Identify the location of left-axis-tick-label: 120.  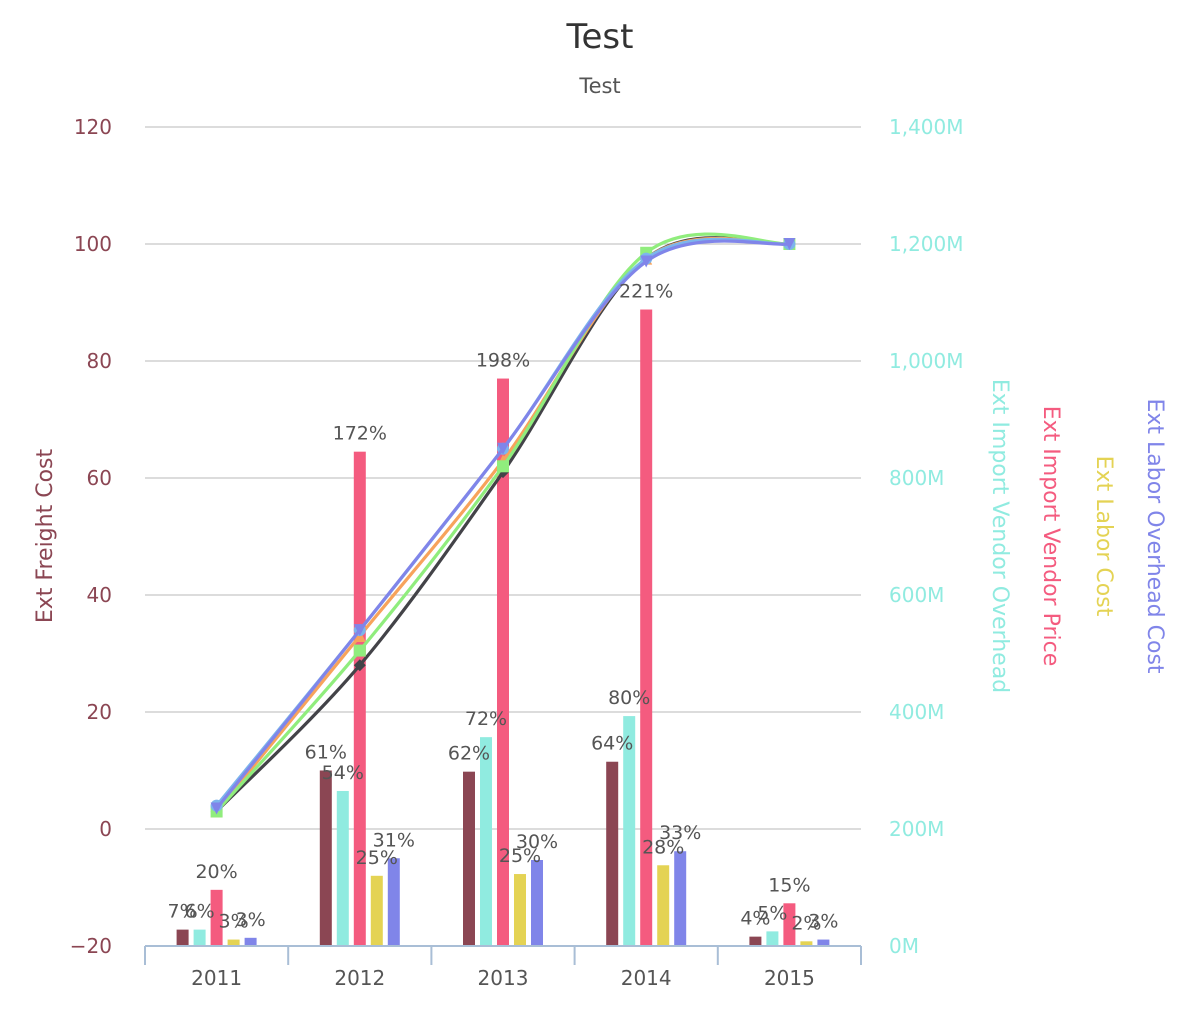
(93, 127).